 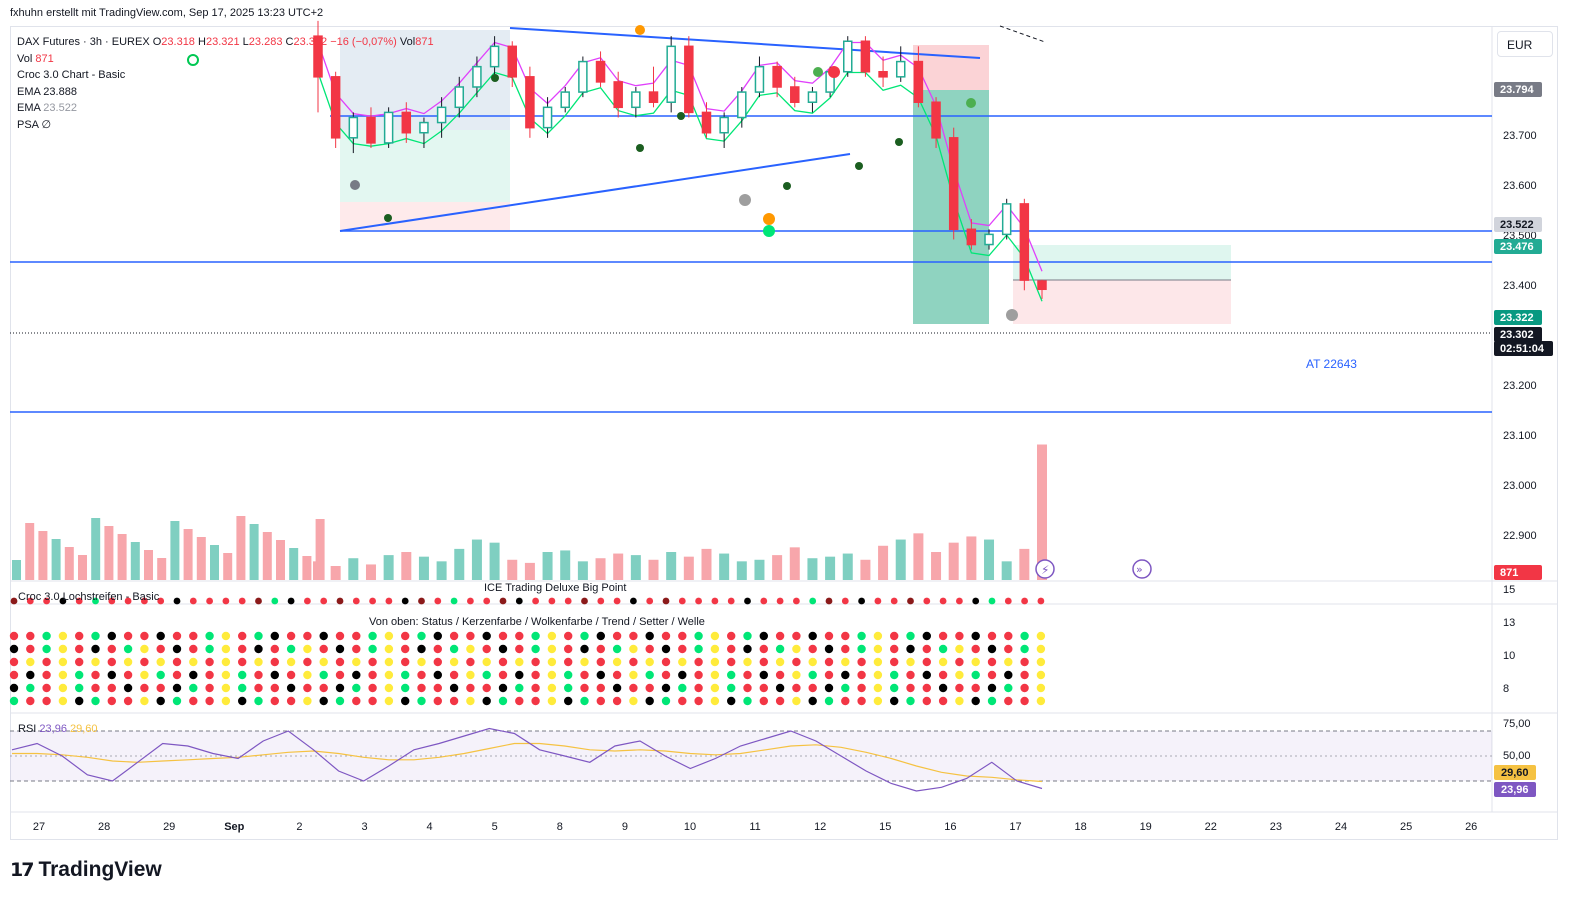 I want to click on candles, so click(x=680, y=159).